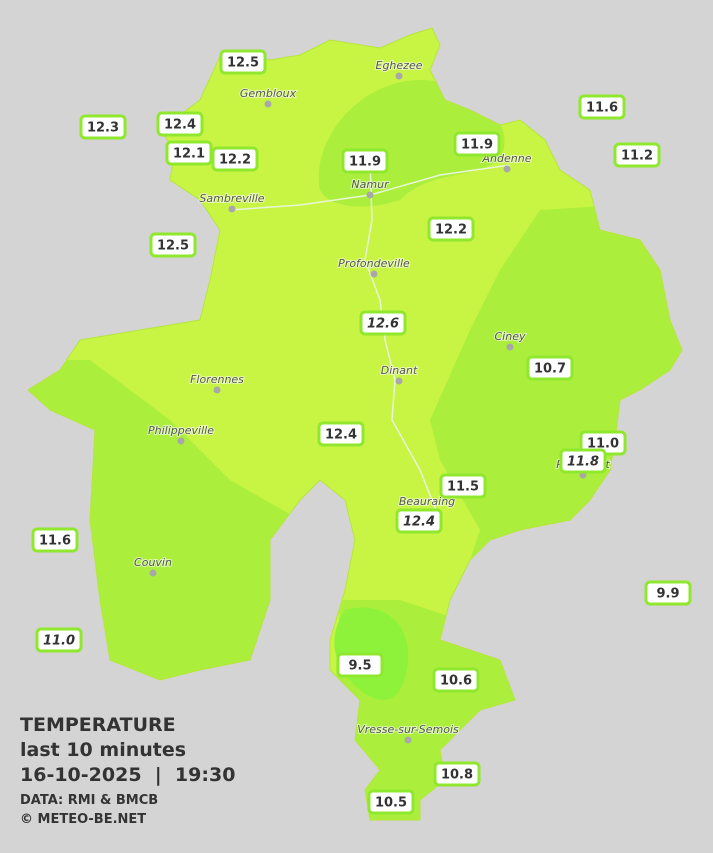  I want to click on station: 9.5, so click(360, 665).